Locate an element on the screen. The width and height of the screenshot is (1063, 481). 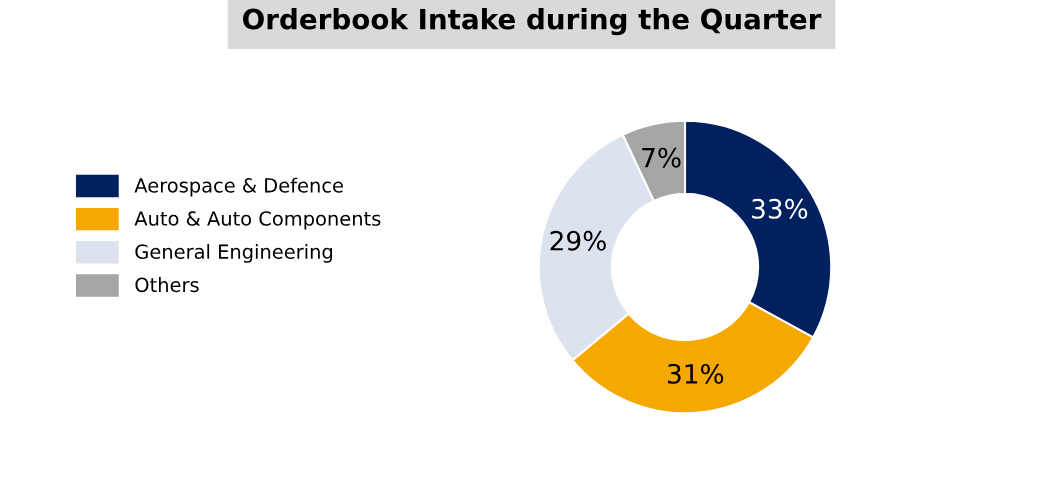
chart-title: Orderbook Intake during the Quarter is located at coordinates (532, 22).